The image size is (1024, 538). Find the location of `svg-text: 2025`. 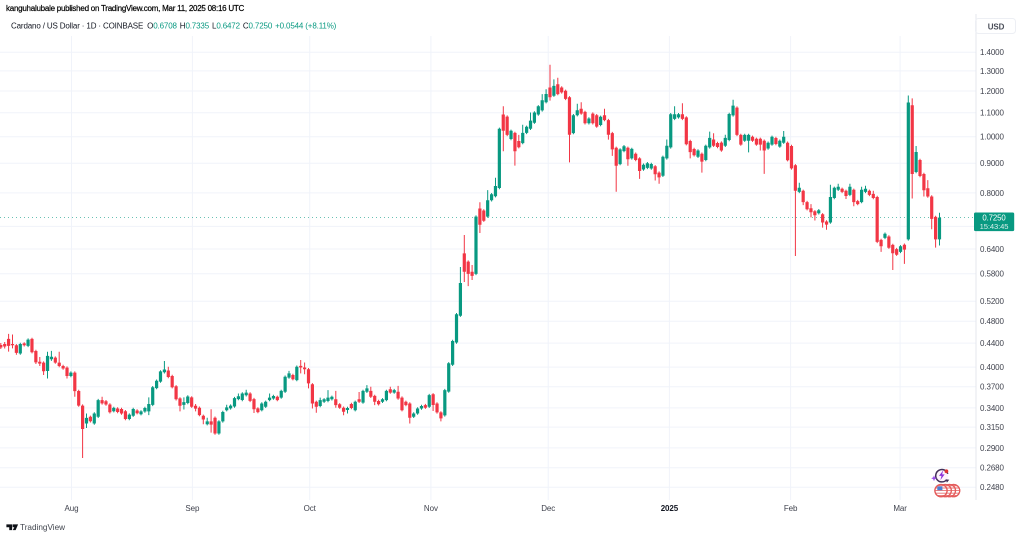

svg-text: 2025 is located at coordinates (670, 508).